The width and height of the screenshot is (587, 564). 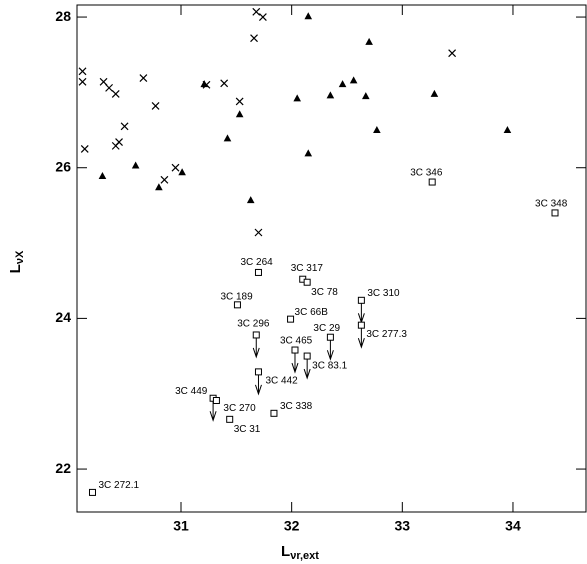 What do you see at coordinates (426, 173) in the screenshot?
I see `point-label: 3C 346` at bounding box center [426, 173].